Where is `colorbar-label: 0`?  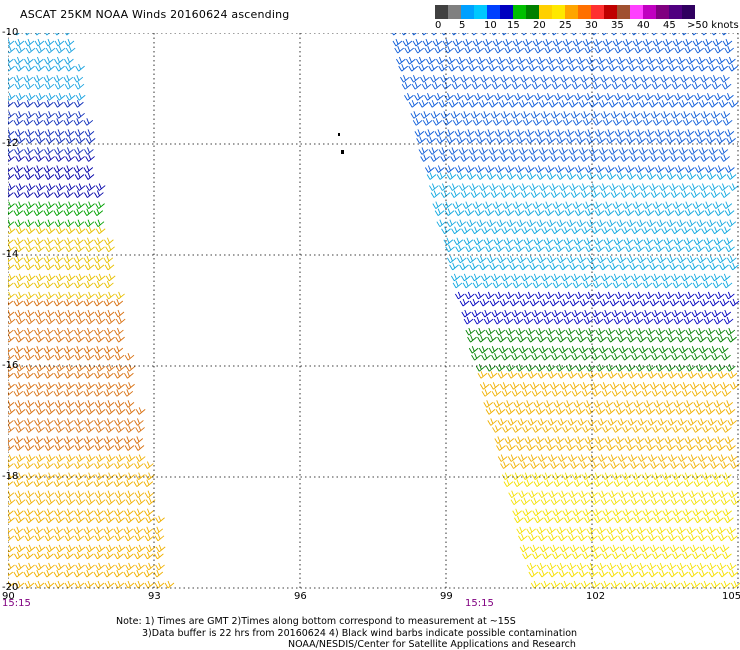 colorbar-label: 0 is located at coordinates (438, 25).